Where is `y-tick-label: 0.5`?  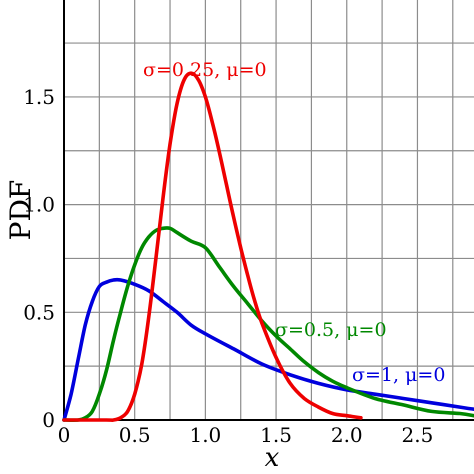 y-tick-label: 0.5 is located at coordinates (39, 312).